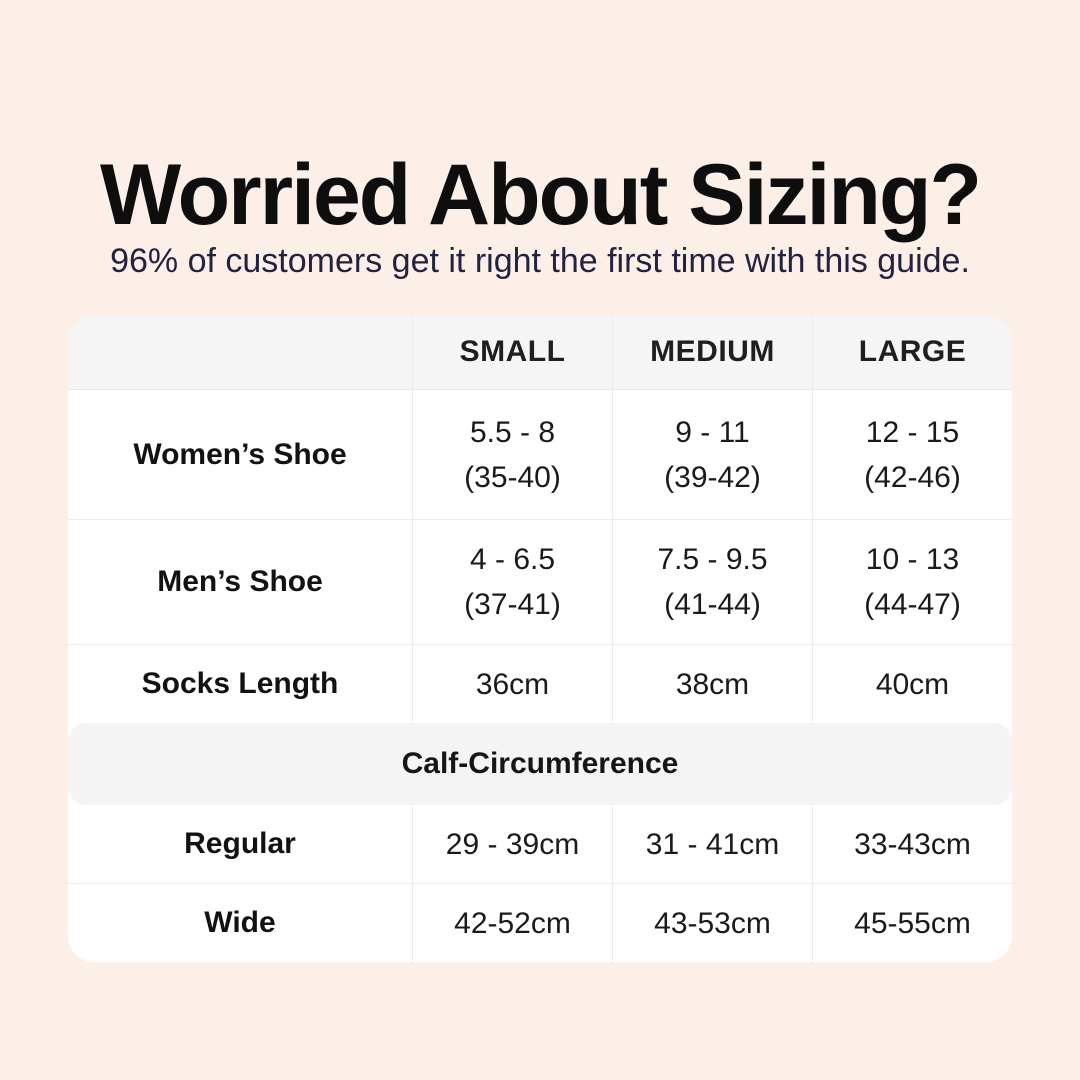 The width and height of the screenshot is (1080, 1080). Describe the element at coordinates (912, 454) in the screenshot. I see `size-cell-large: 12 - 15 (42-46)` at that location.